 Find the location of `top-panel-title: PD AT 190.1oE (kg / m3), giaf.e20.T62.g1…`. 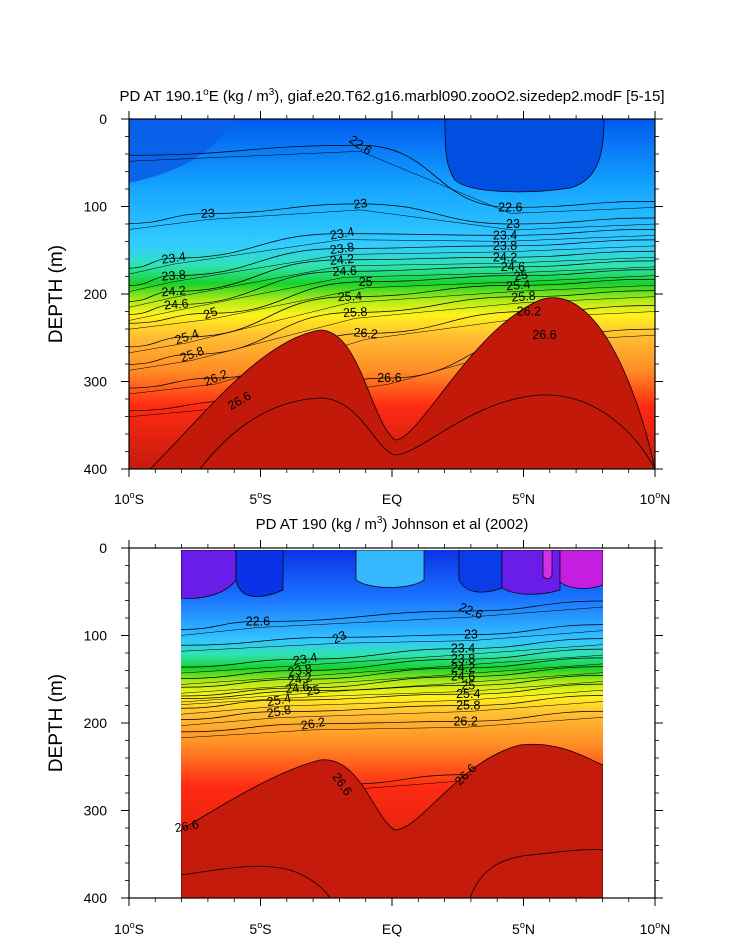

top-panel-title: PD AT 190.1oE (kg / m3), giaf.e20.T62.g1… is located at coordinates (391, 96).